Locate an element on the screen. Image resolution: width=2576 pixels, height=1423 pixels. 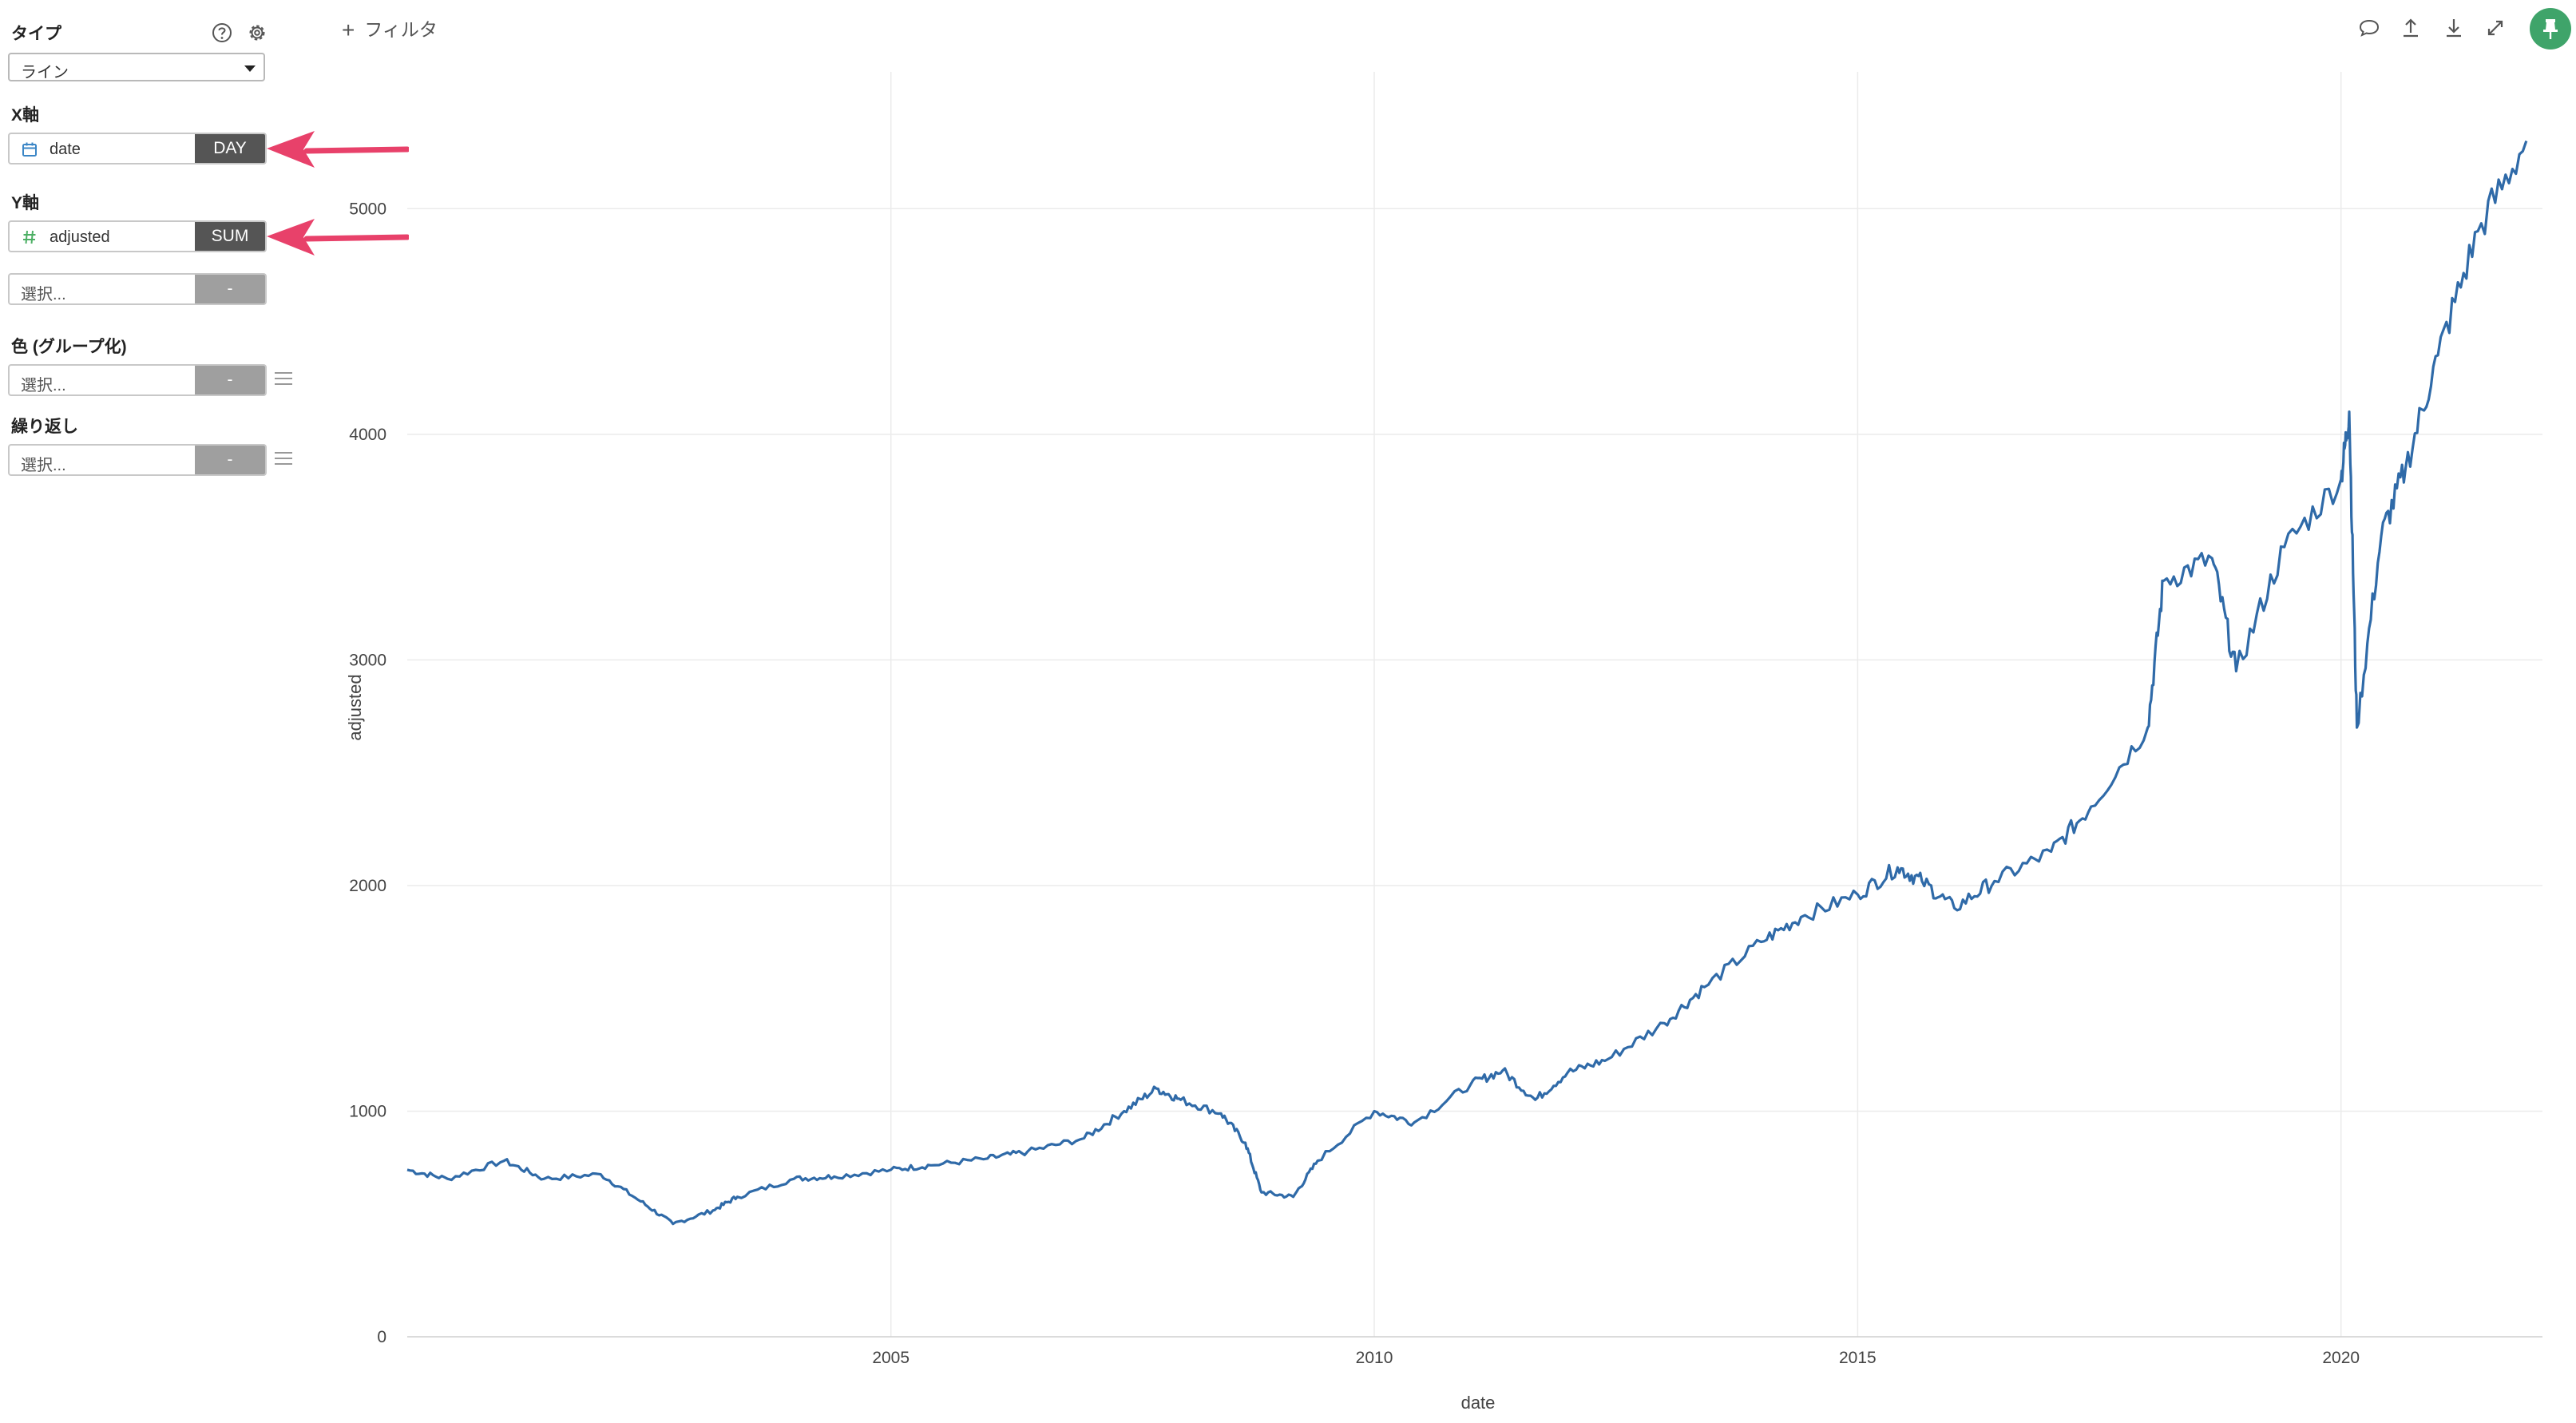
pin-button is located at coordinates (2550, 29).